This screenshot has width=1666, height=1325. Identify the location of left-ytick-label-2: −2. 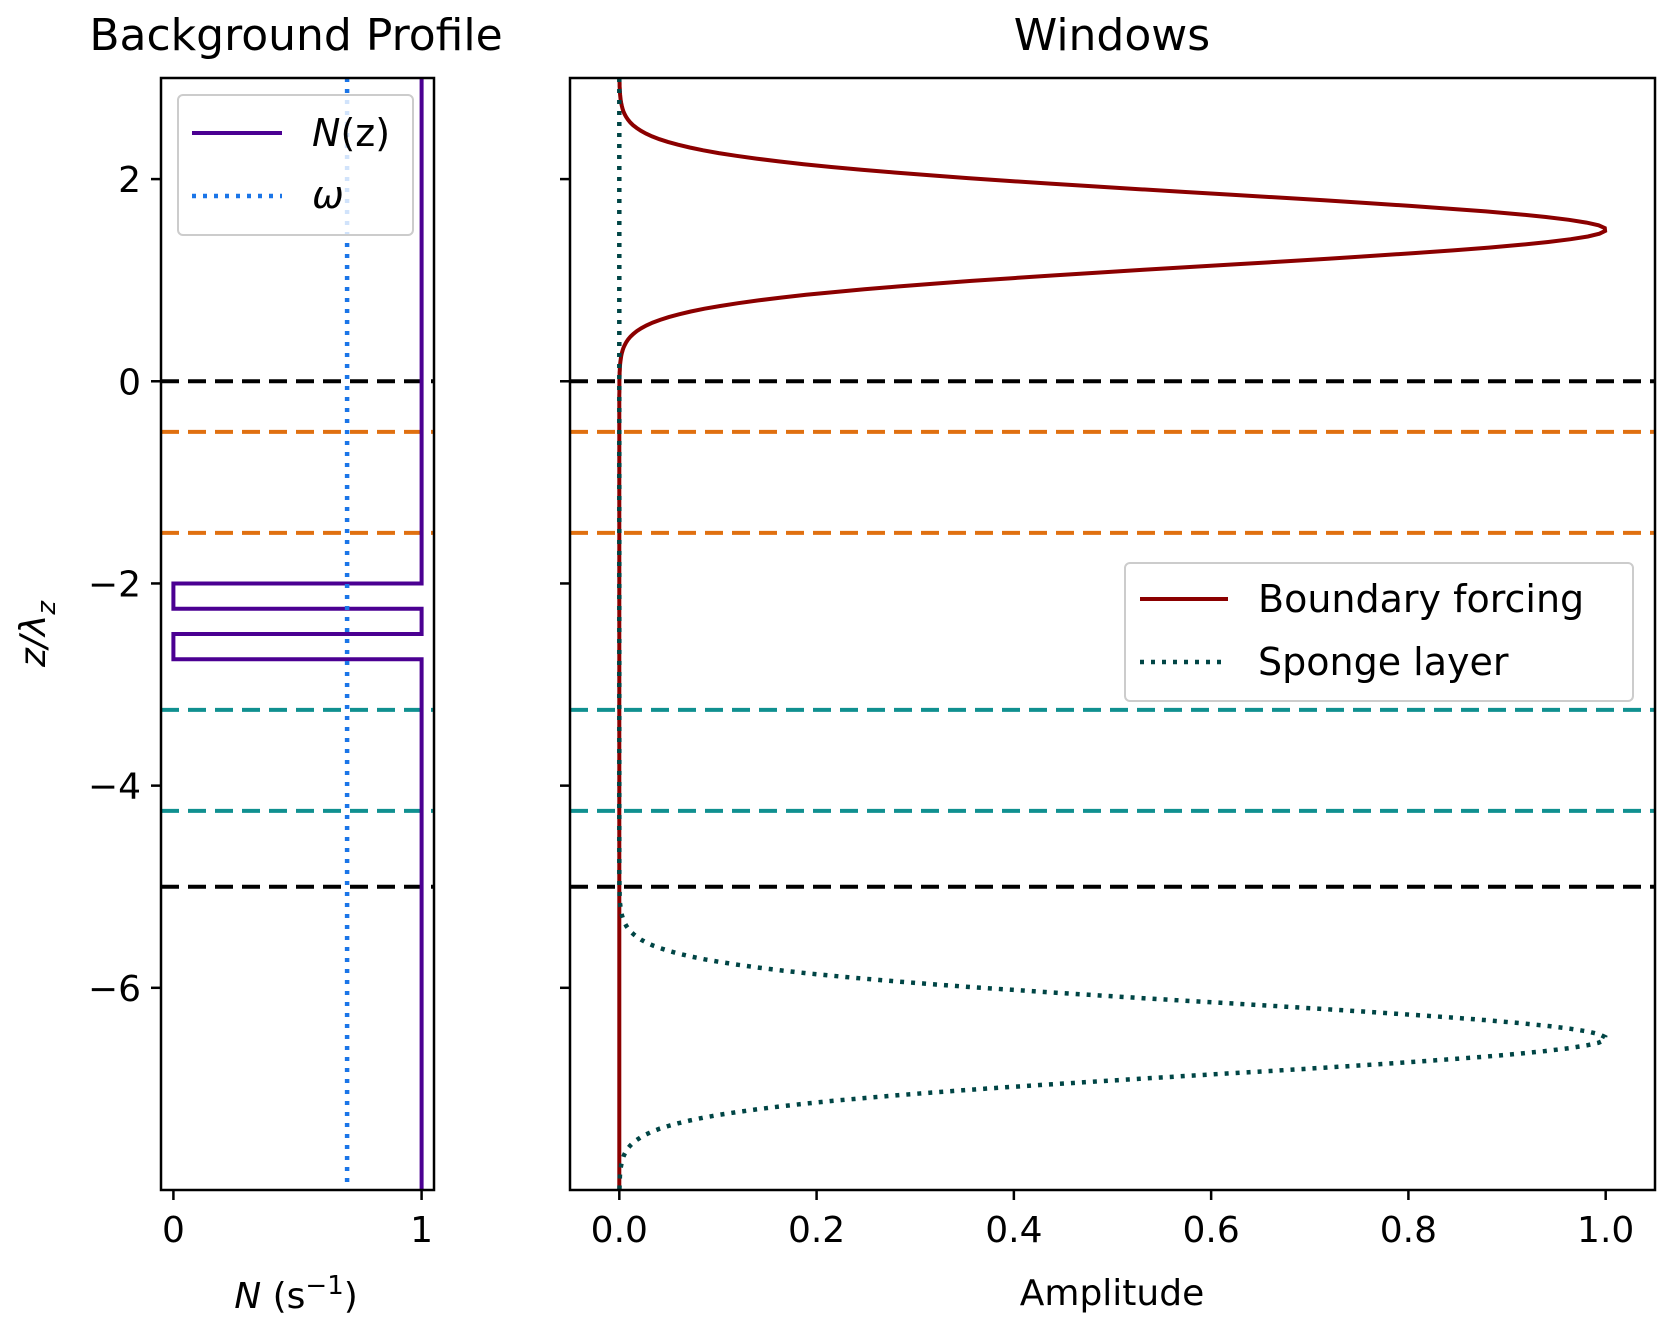
(114, 584).